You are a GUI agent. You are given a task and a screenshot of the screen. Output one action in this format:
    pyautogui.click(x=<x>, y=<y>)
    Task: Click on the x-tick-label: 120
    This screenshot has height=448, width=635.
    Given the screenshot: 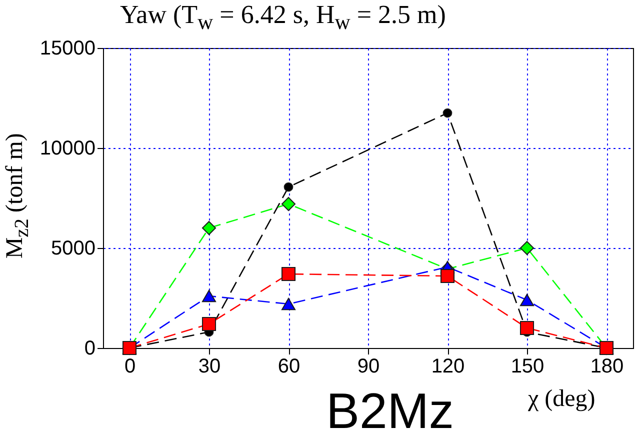 What is the action you would take?
    pyautogui.click(x=448, y=367)
    